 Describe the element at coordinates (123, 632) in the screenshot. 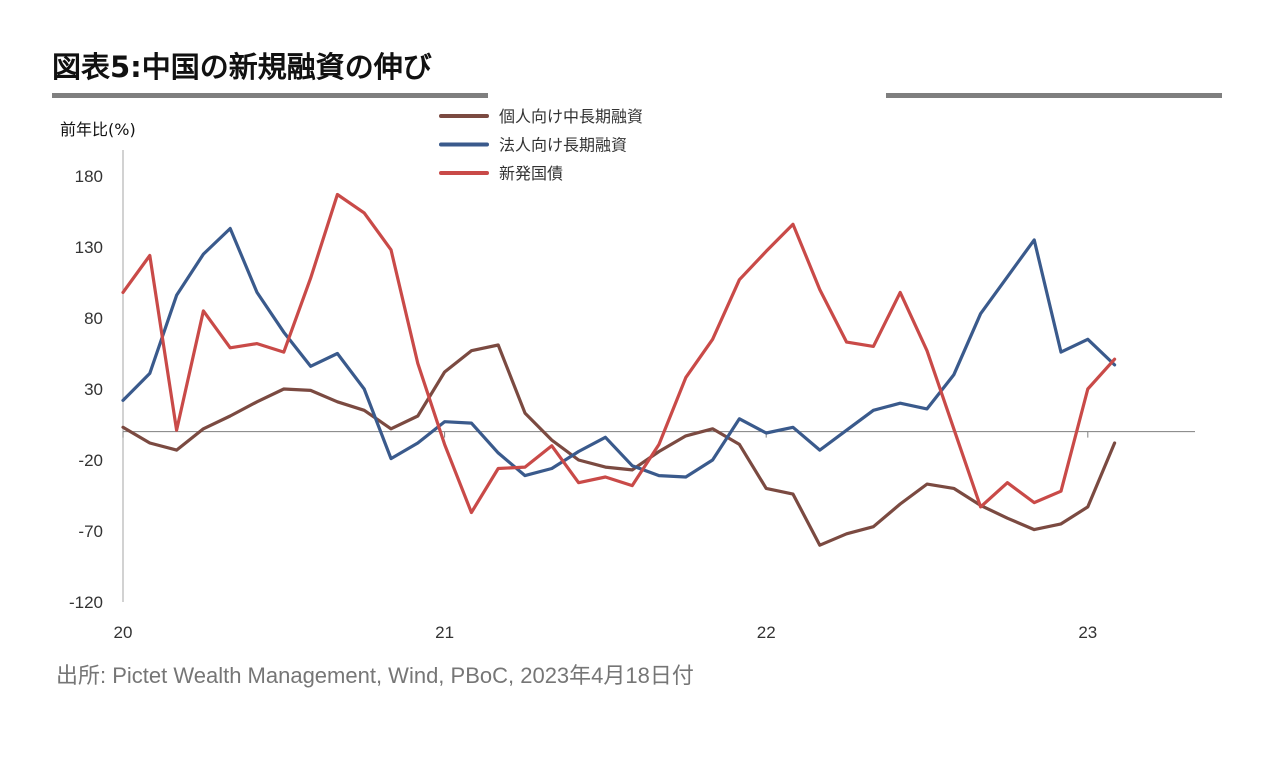

I see `x-tick-label: 20` at that location.